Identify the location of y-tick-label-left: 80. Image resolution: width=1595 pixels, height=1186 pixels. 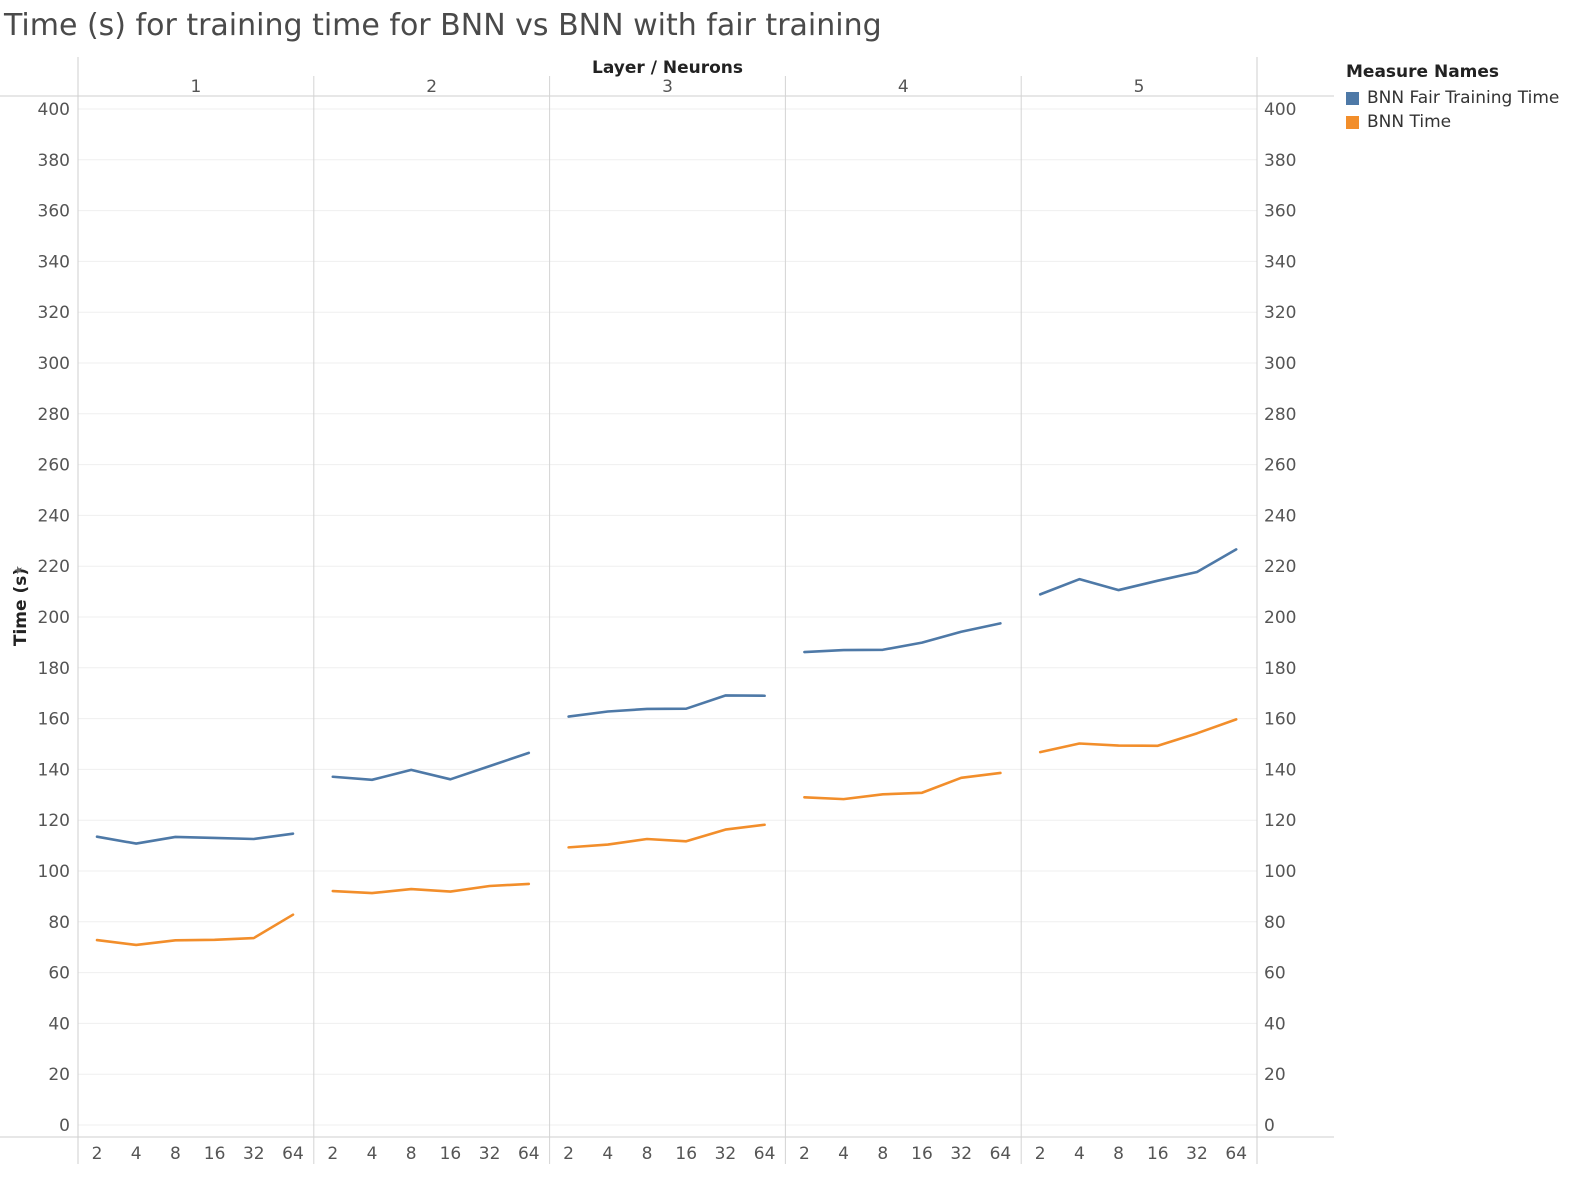
(59, 923).